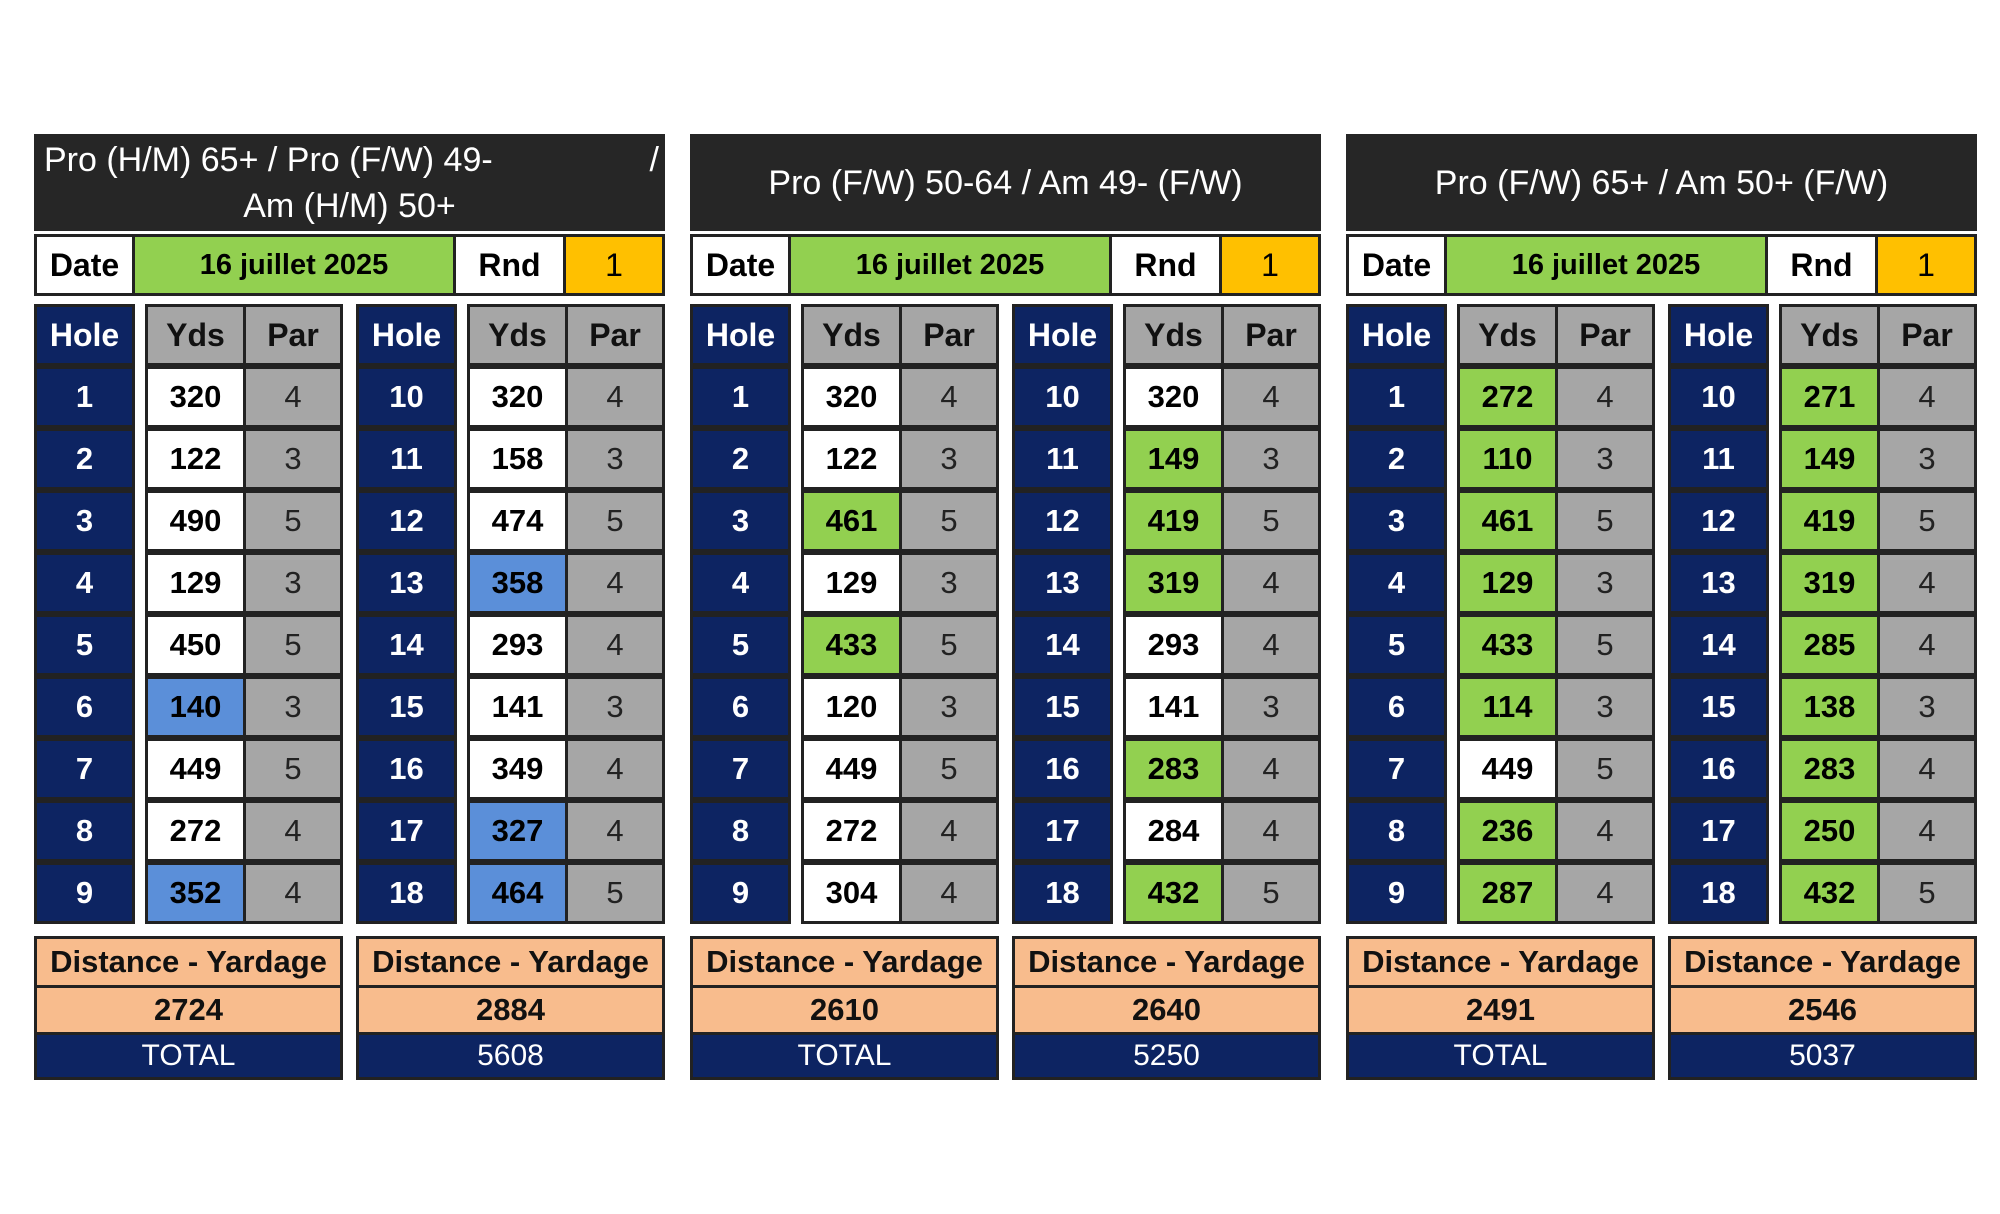 The height and width of the screenshot is (1214, 2000). Describe the element at coordinates (654, 159) in the screenshot. I see `card-title-line-1-right: /` at that location.